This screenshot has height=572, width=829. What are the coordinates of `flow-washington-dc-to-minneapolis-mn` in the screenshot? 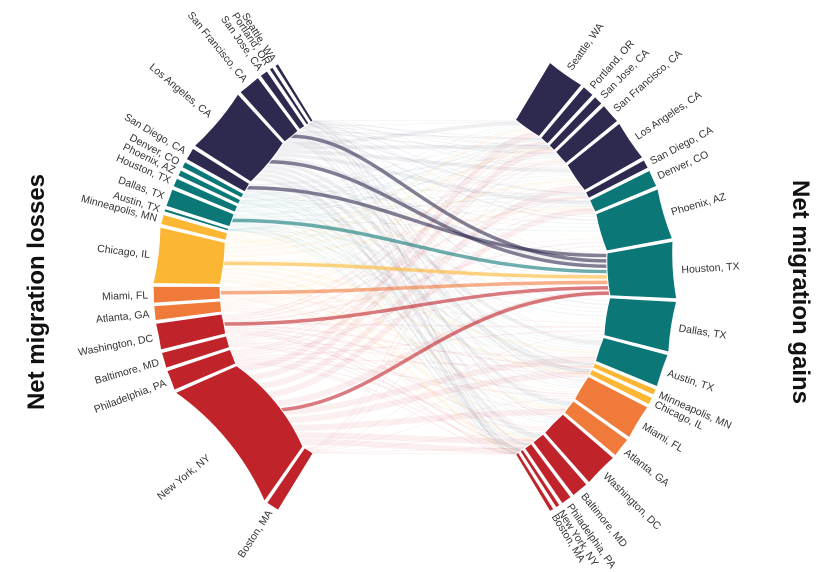 It's located at (408, 346).